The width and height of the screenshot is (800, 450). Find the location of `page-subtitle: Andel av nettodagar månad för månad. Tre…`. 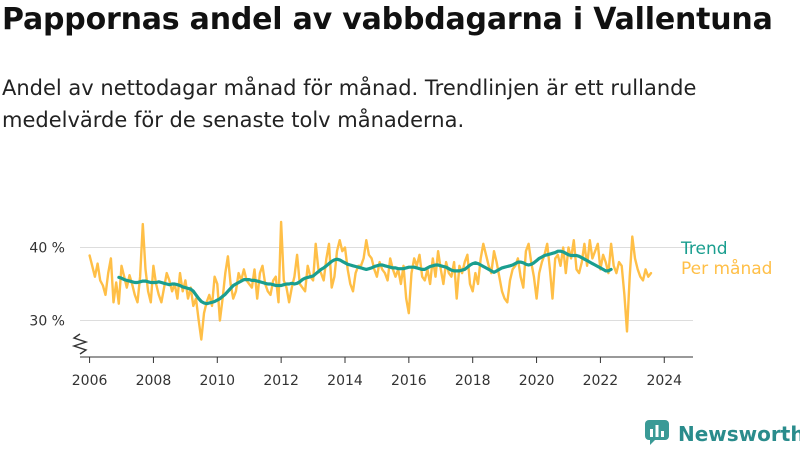

page-subtitle: Andel av nettodagar månad för månad. Tre… is located at coordinates (349, 104).